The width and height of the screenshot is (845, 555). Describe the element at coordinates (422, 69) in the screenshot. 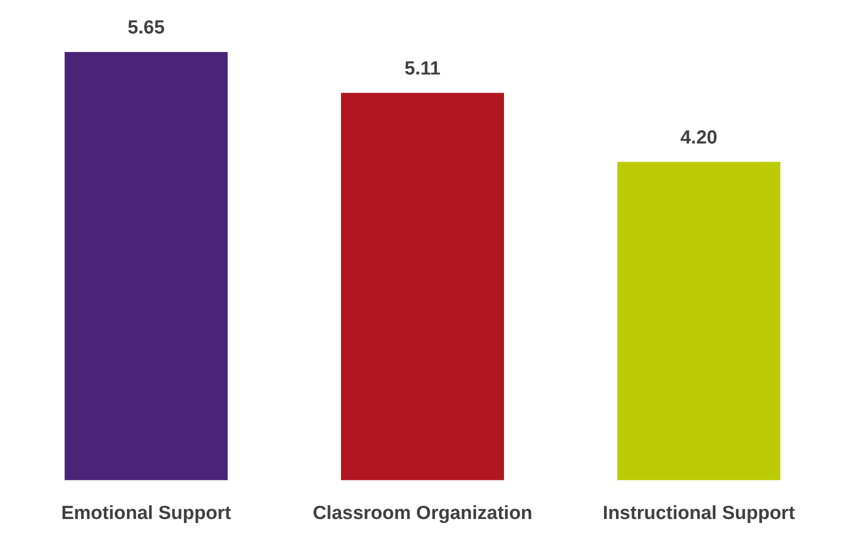

I see `data-label: 5.11` at that location.